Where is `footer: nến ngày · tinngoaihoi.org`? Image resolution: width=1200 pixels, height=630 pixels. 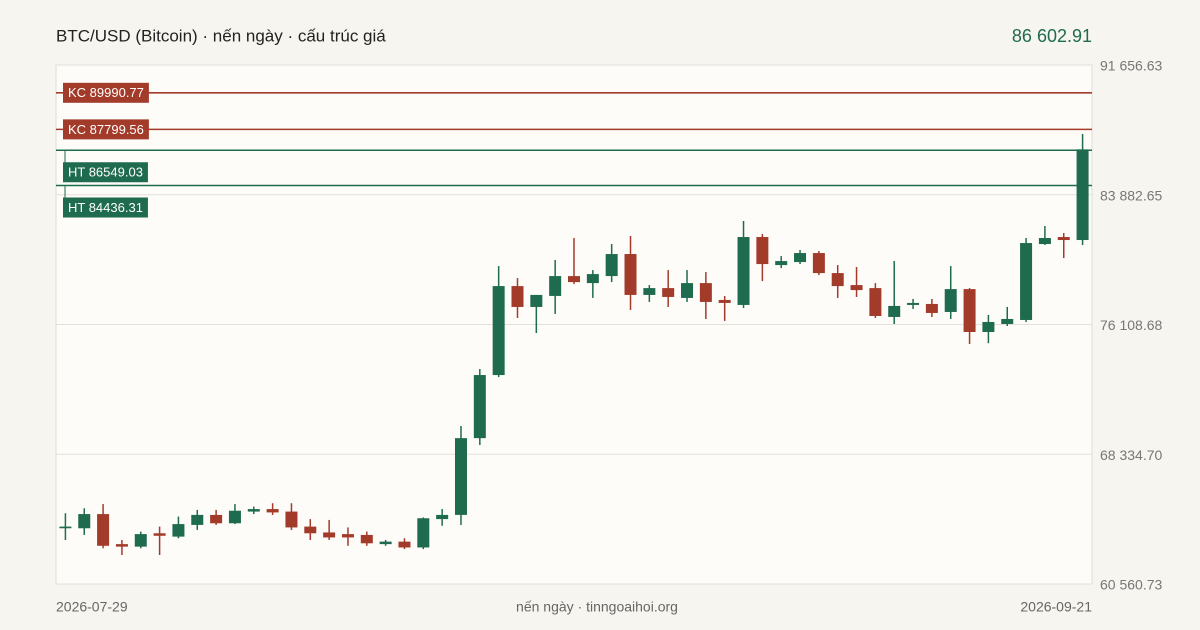 footer: nến ngày · tinngoaihoi.org is located at coordinates (597, 607).